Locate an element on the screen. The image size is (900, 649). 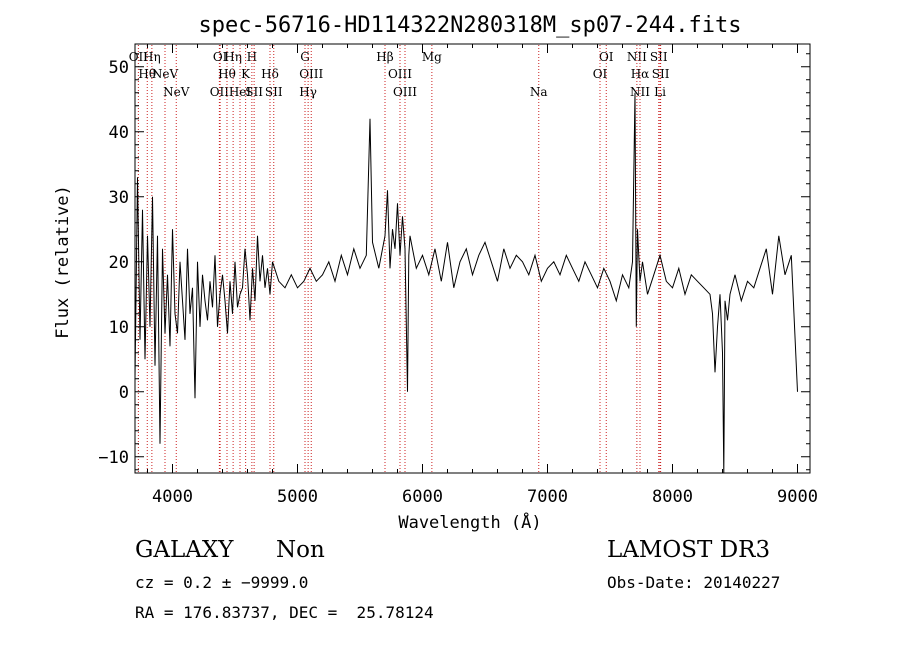
y-axis-label: Flux (relative) is located at coordinates (63, 262).